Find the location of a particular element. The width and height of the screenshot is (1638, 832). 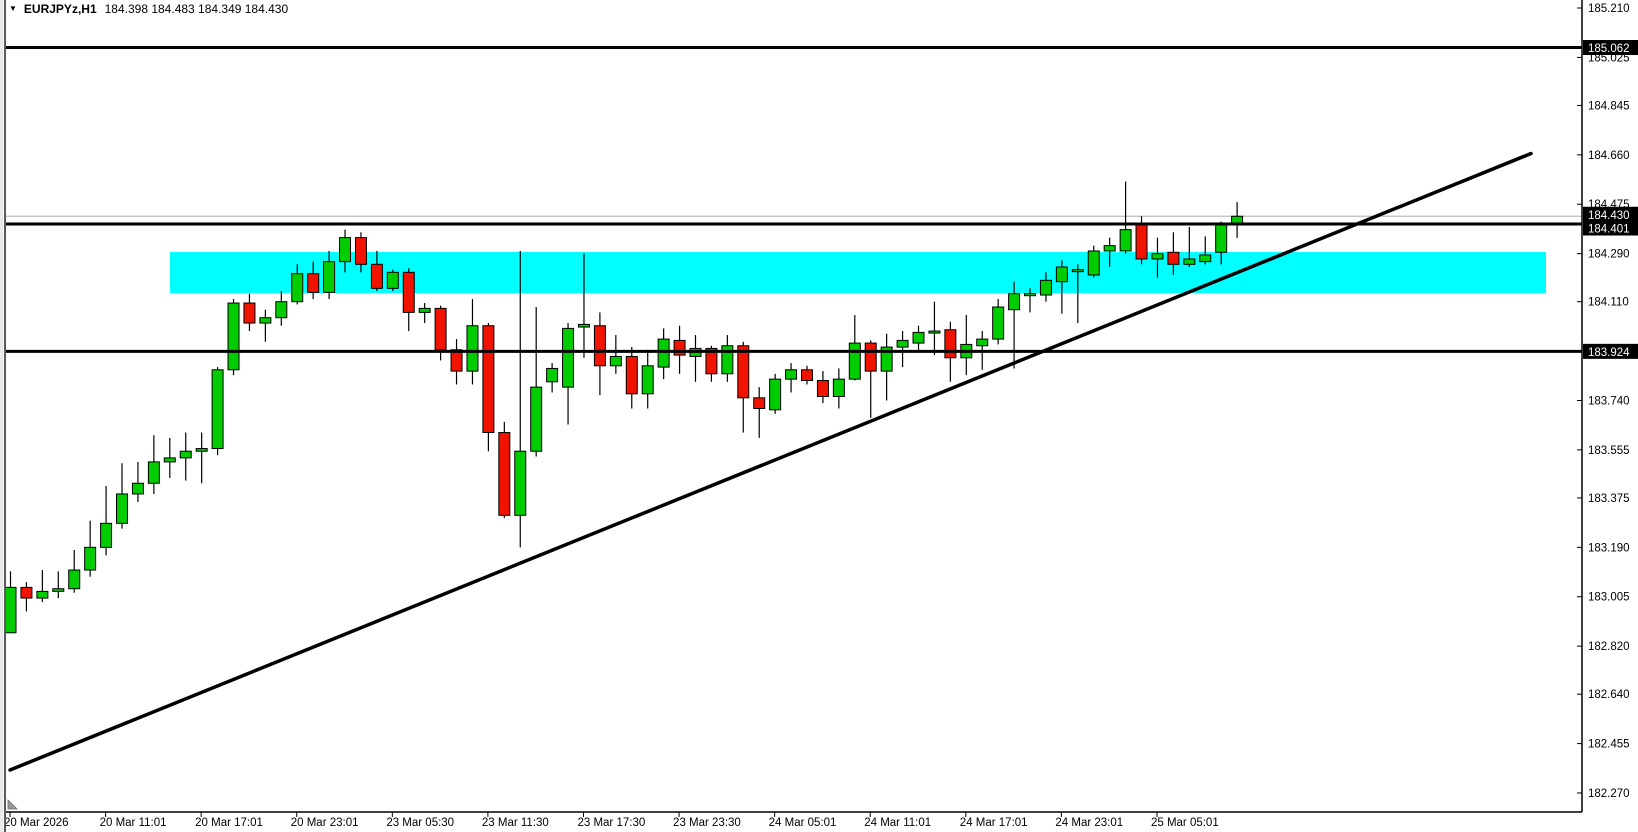

x-axis-label: 24 Mar 17:01 is located at coordinates (994, 823).